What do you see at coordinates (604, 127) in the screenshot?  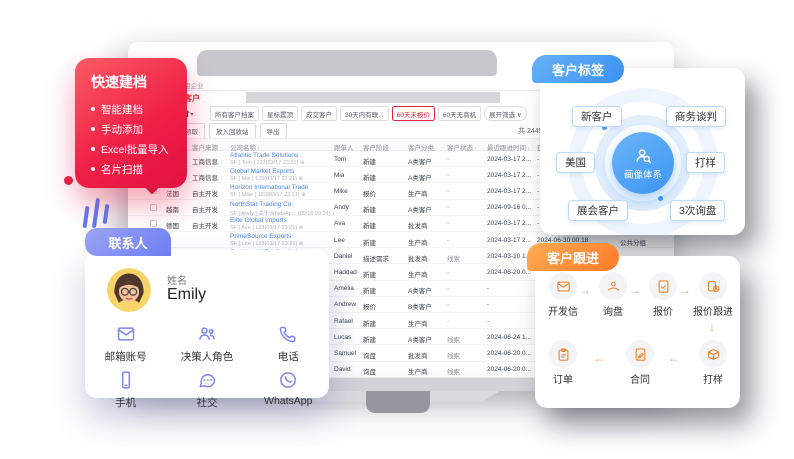 I see `ring-dot` at bounding box center [604, 127].